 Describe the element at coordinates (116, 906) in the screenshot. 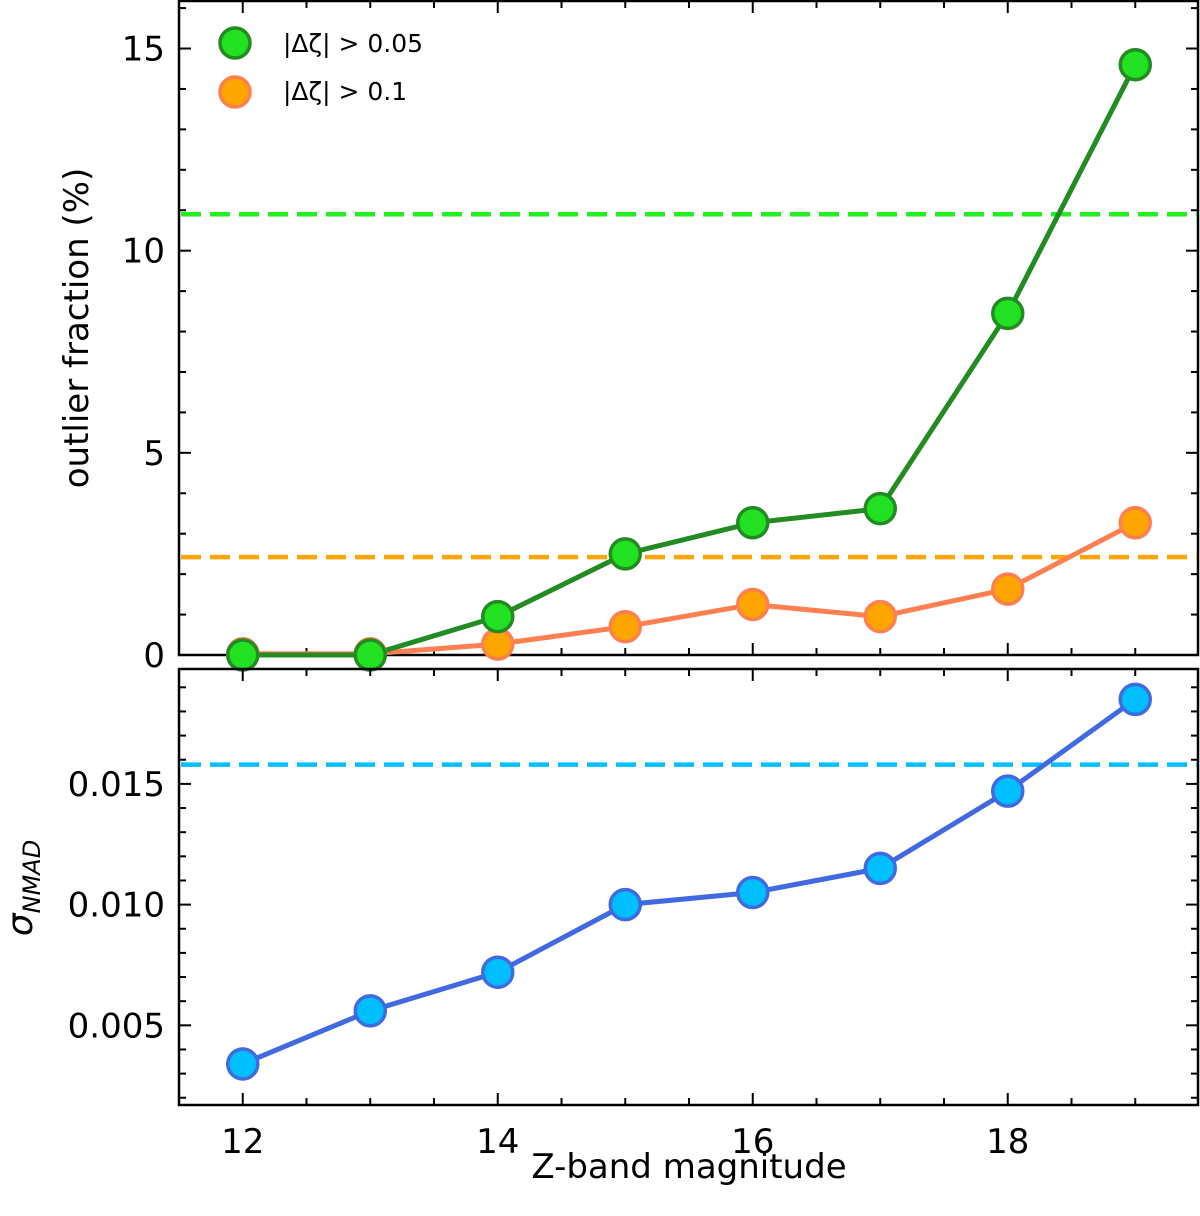

I see `bottom-y-tick-label: 0.010` at that location.